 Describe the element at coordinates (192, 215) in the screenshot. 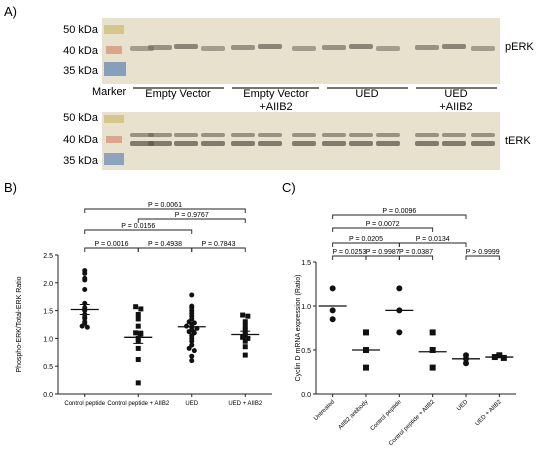

I see `p-value-label: P = 0.9767` at that location.